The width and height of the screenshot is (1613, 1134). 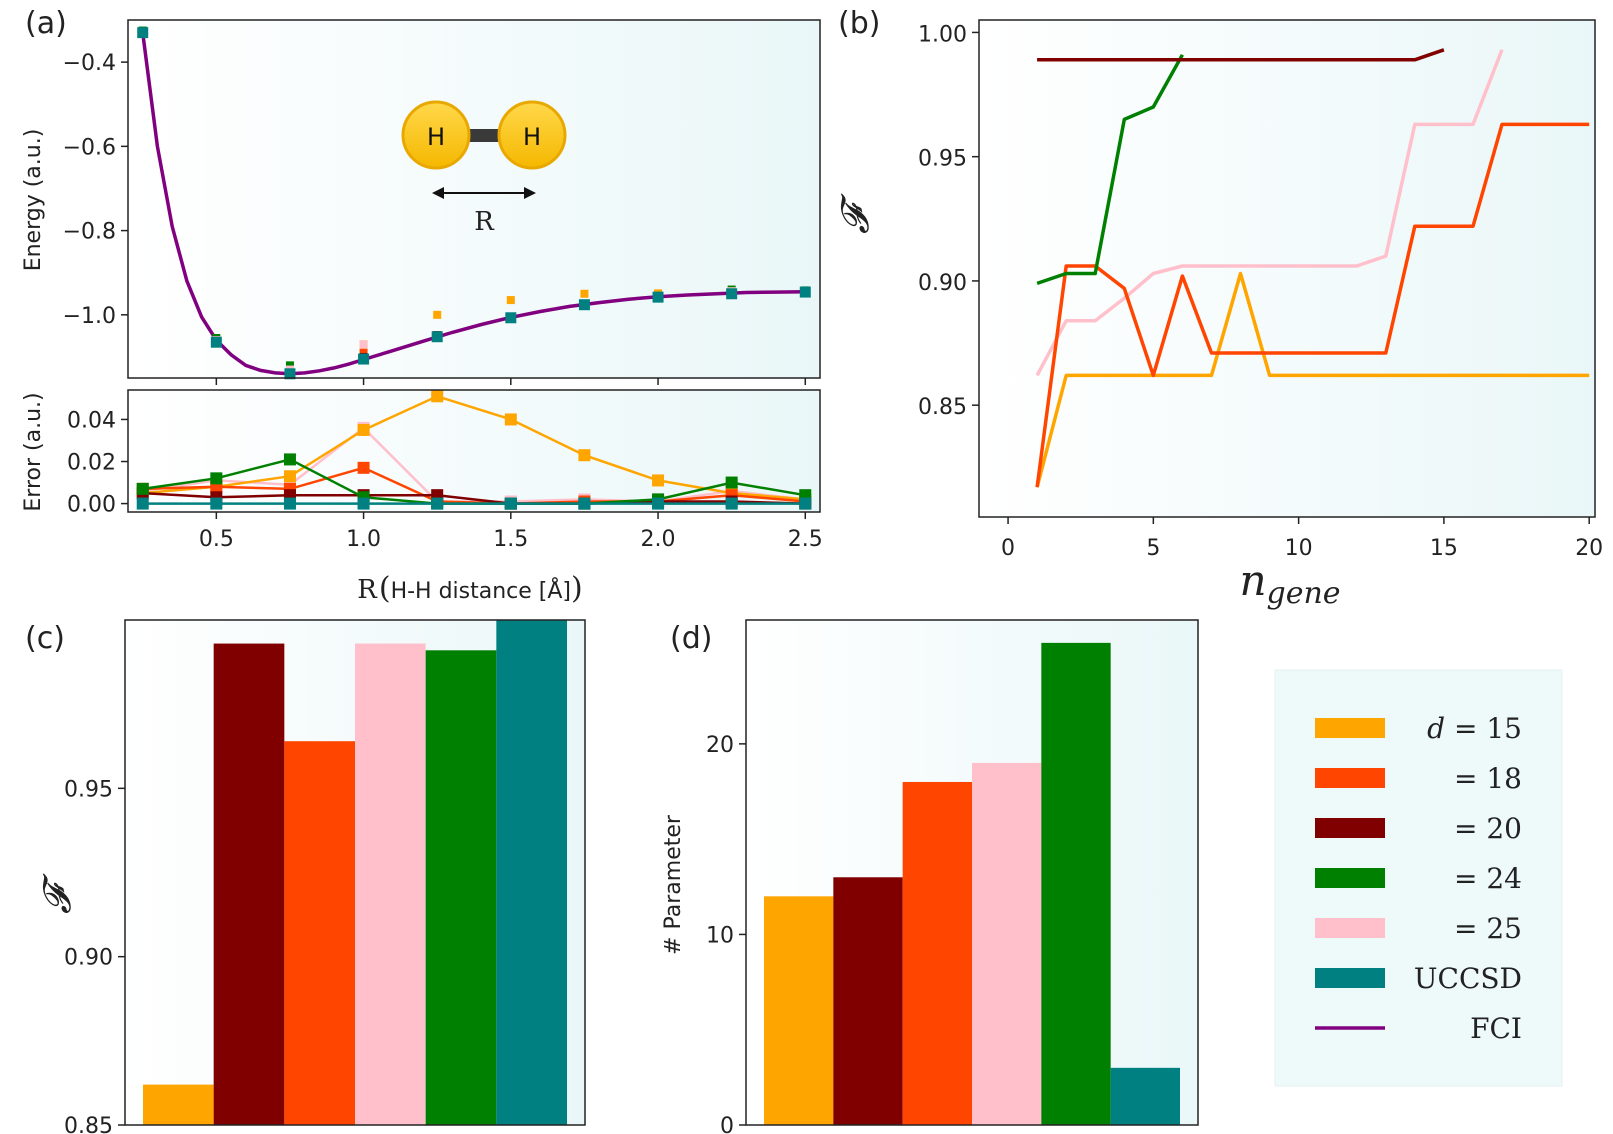 What do you see at coordinates (720, 745) in the screenshot?
I see `parameter-ytick-label: 20` at bounding box center [720, 745].